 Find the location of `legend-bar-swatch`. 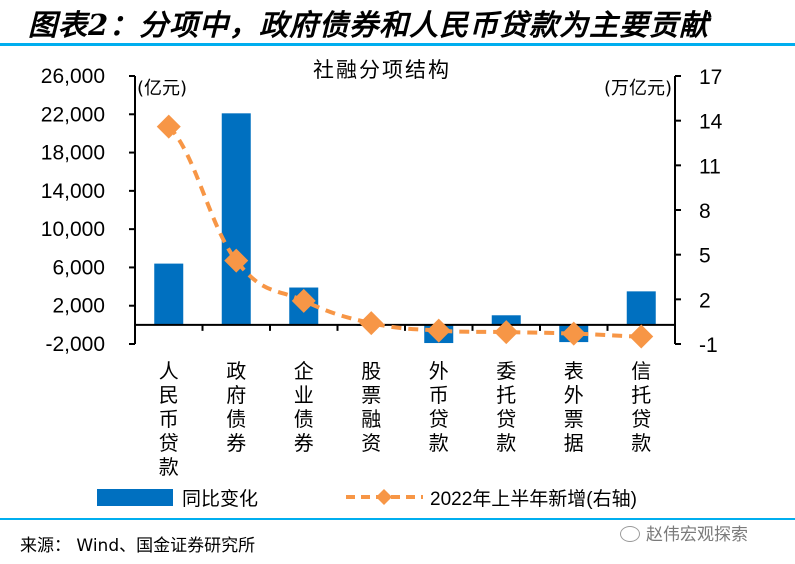

legend-bar-swatch is located at coordinates (135, 497).